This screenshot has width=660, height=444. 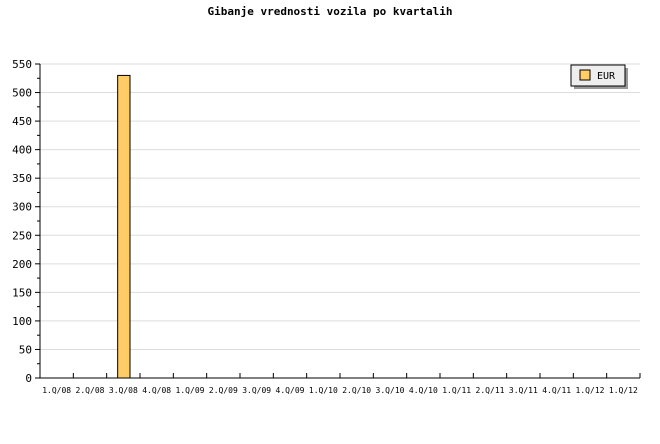 I want to click on y-tick-label: 0, so click(x=28, y=378).